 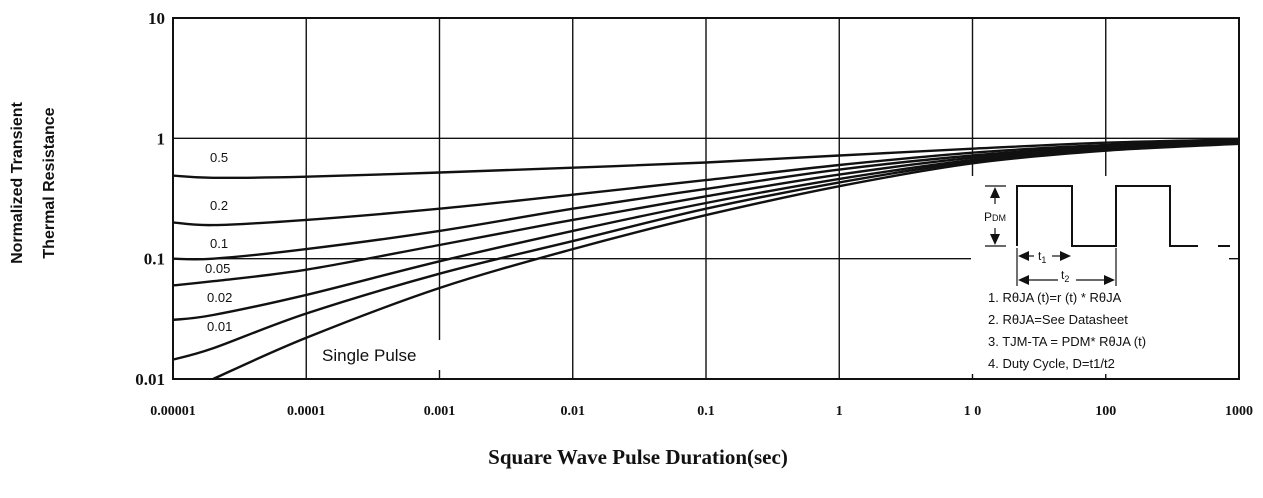 What do you see at coordinates (440, 411) in the screenshot?
I see `x-tick-label: 0.001` at bounding box center [440, 411].